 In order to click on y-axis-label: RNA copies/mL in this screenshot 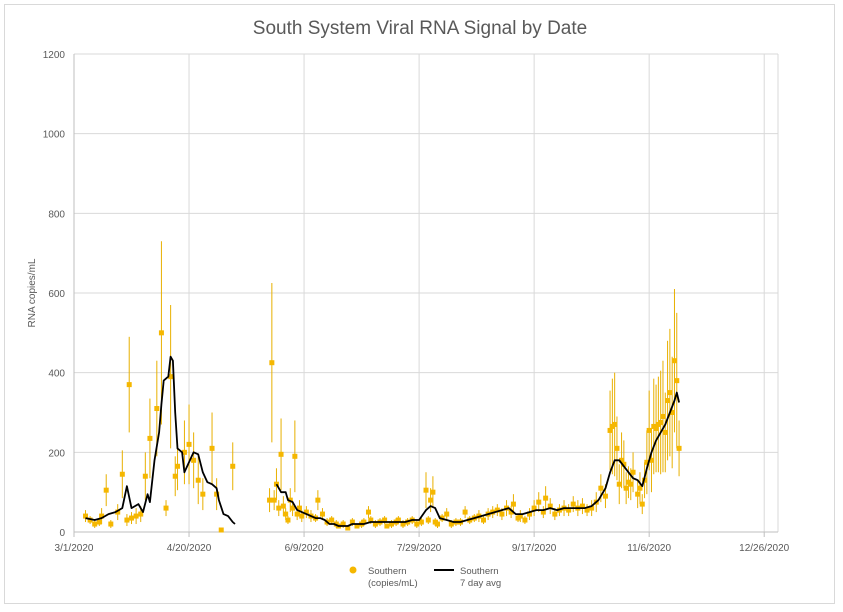, I will do `click(32, 292)`.